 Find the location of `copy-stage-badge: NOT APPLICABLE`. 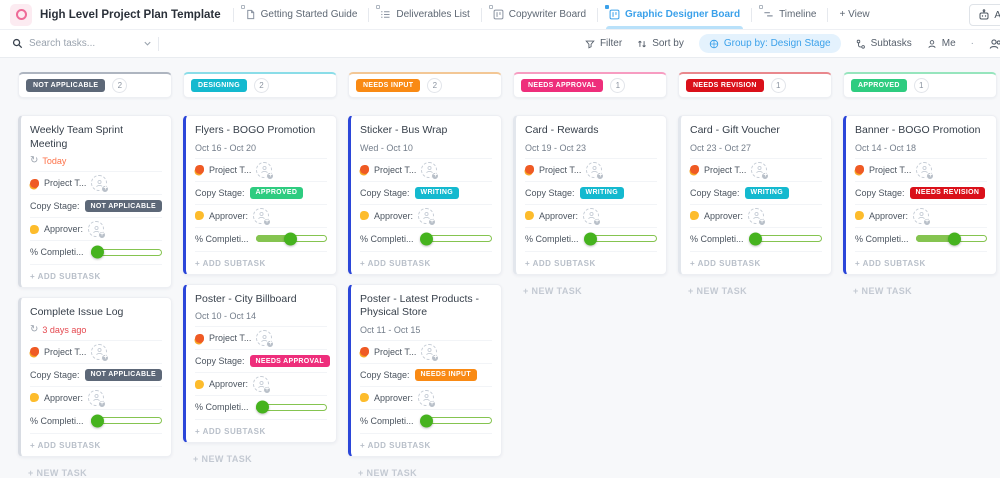

copy-stage-badge: NOT APPLICABLE is located at coordinates (123, 206).